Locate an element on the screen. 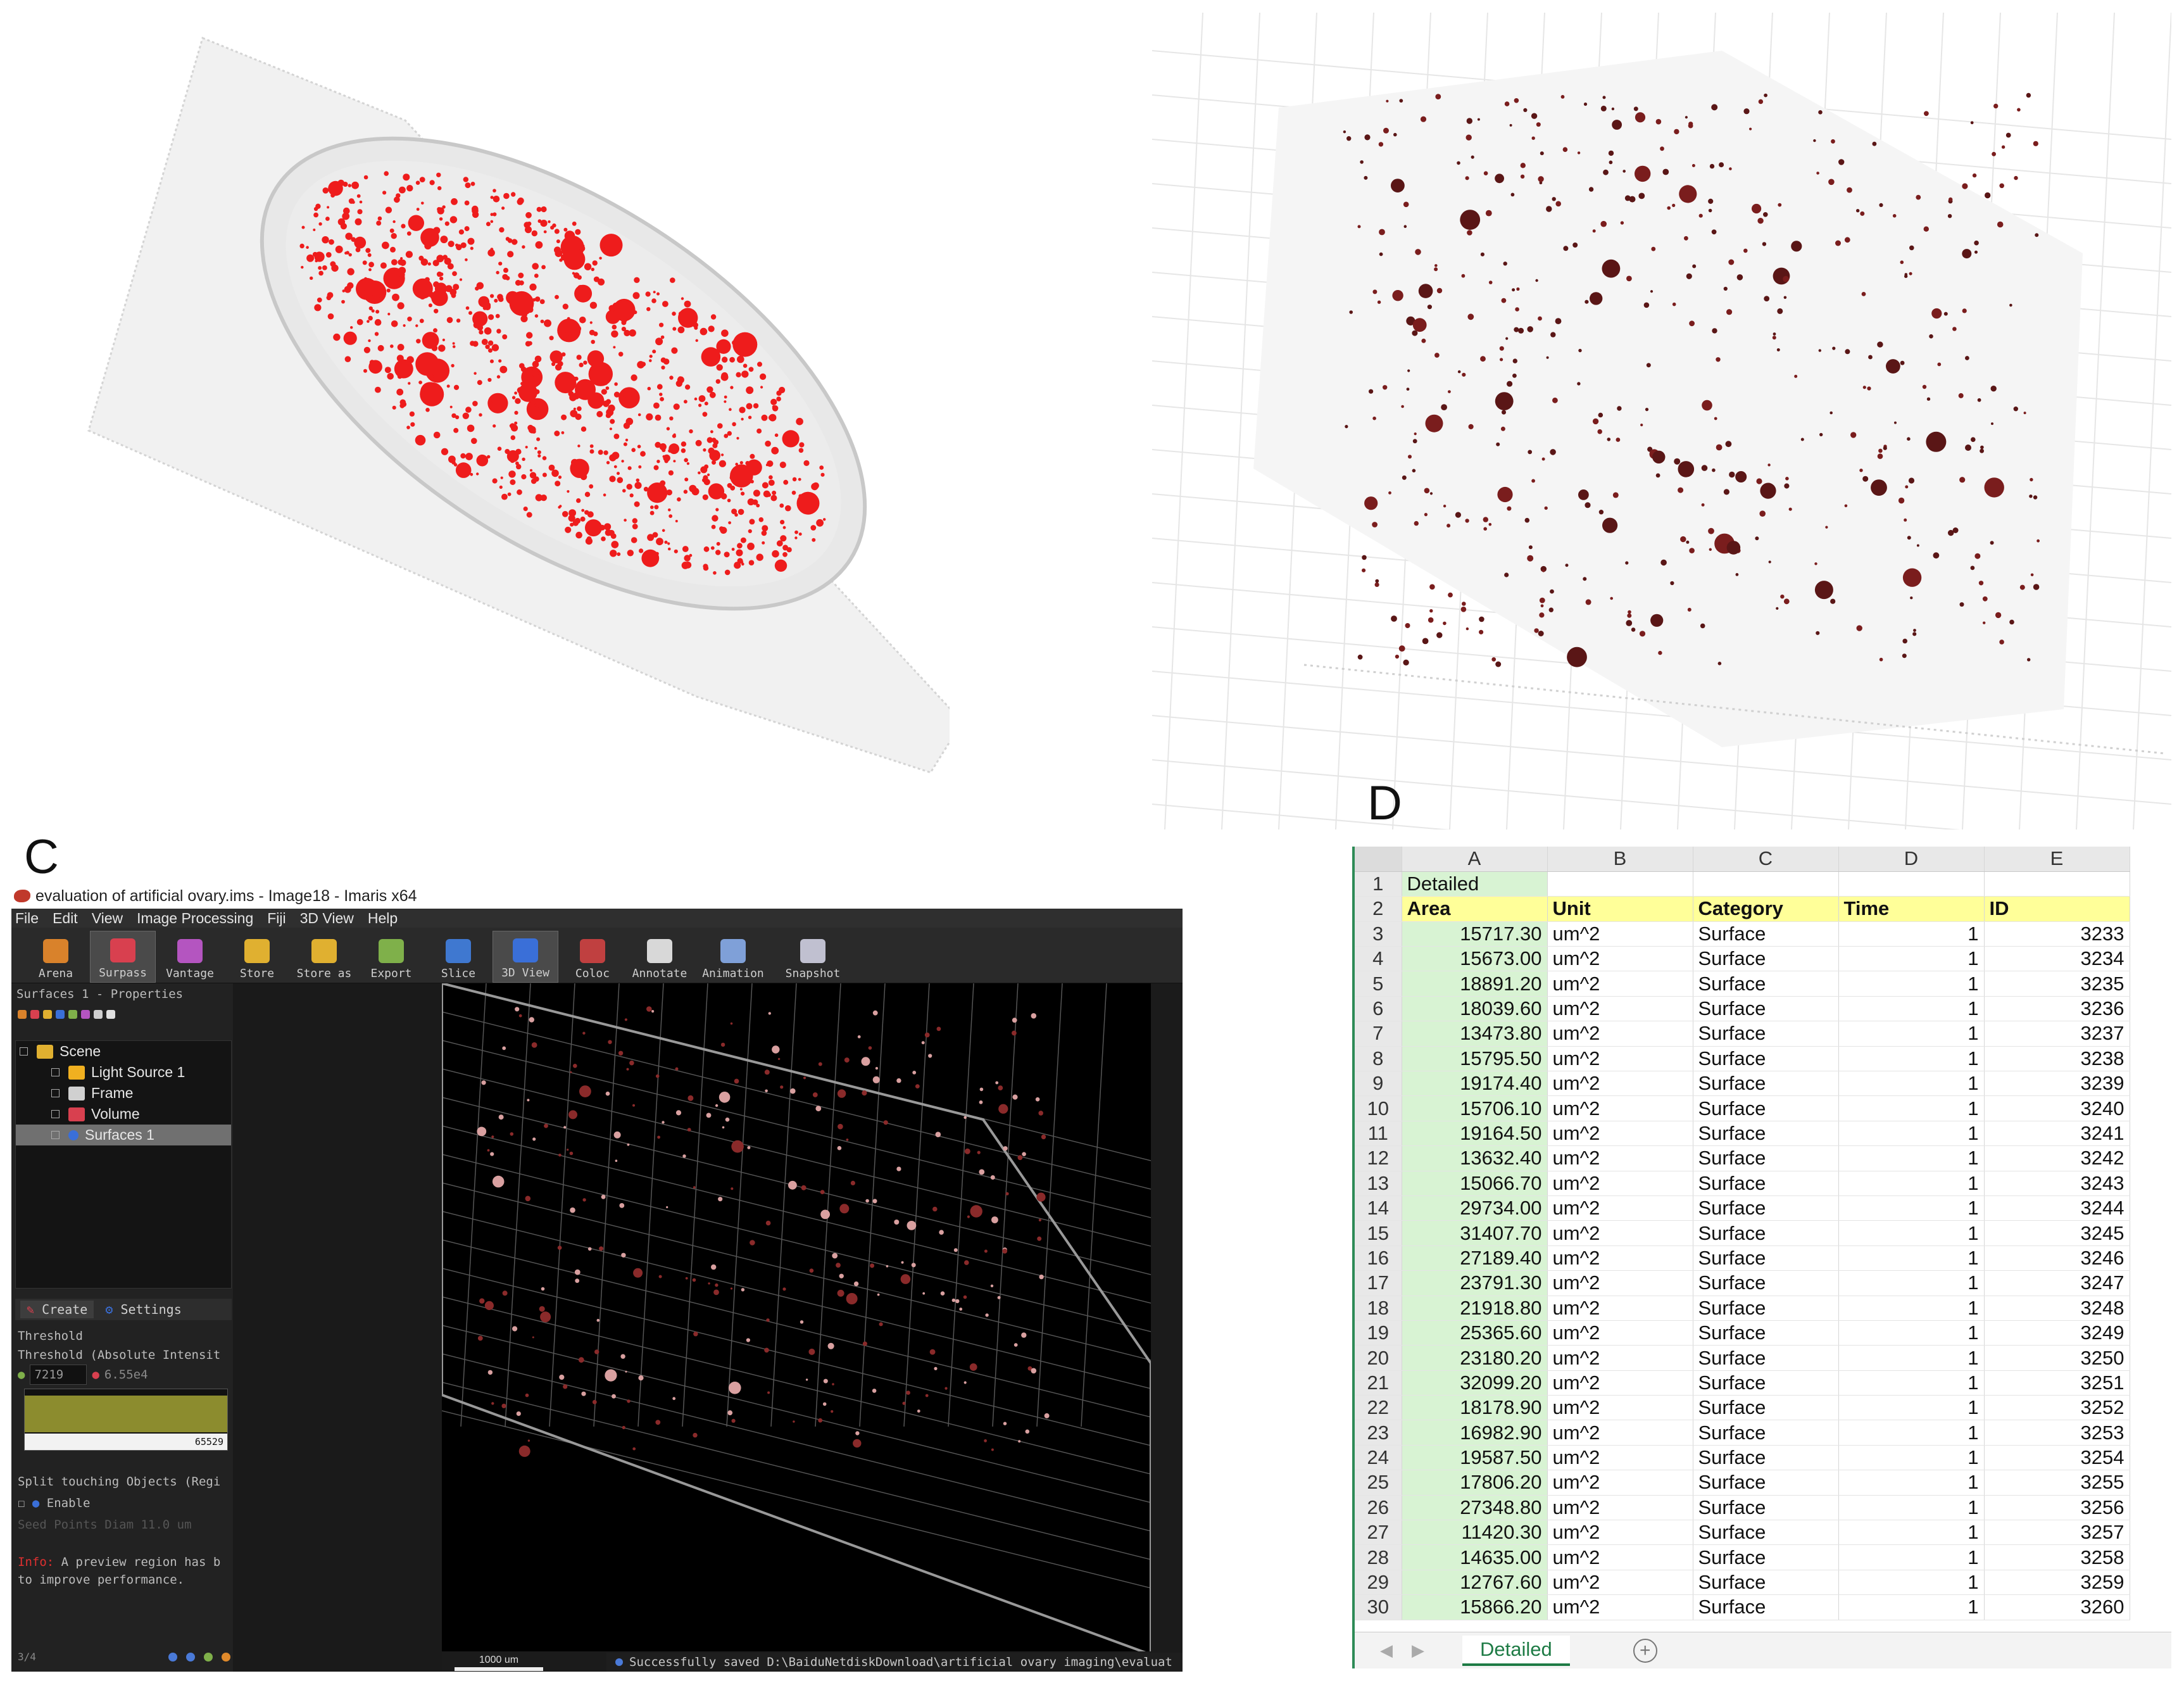  tab-settings: ⚙ Settings is located at coordinates (143, 1309).